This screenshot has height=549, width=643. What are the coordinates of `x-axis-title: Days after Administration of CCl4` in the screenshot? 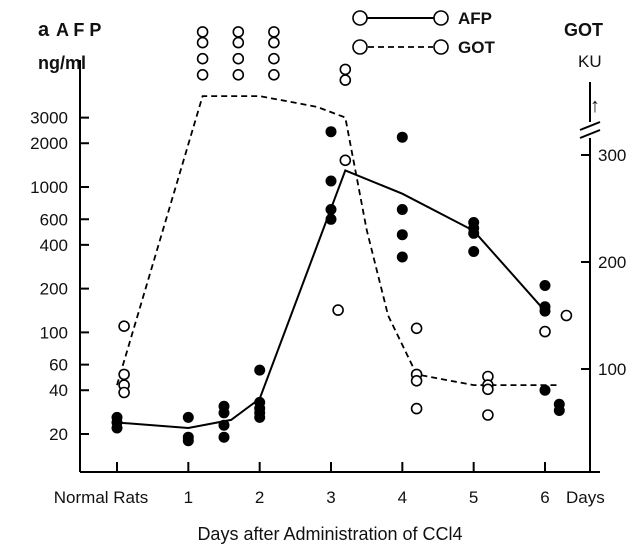 It's located at (329, 534).